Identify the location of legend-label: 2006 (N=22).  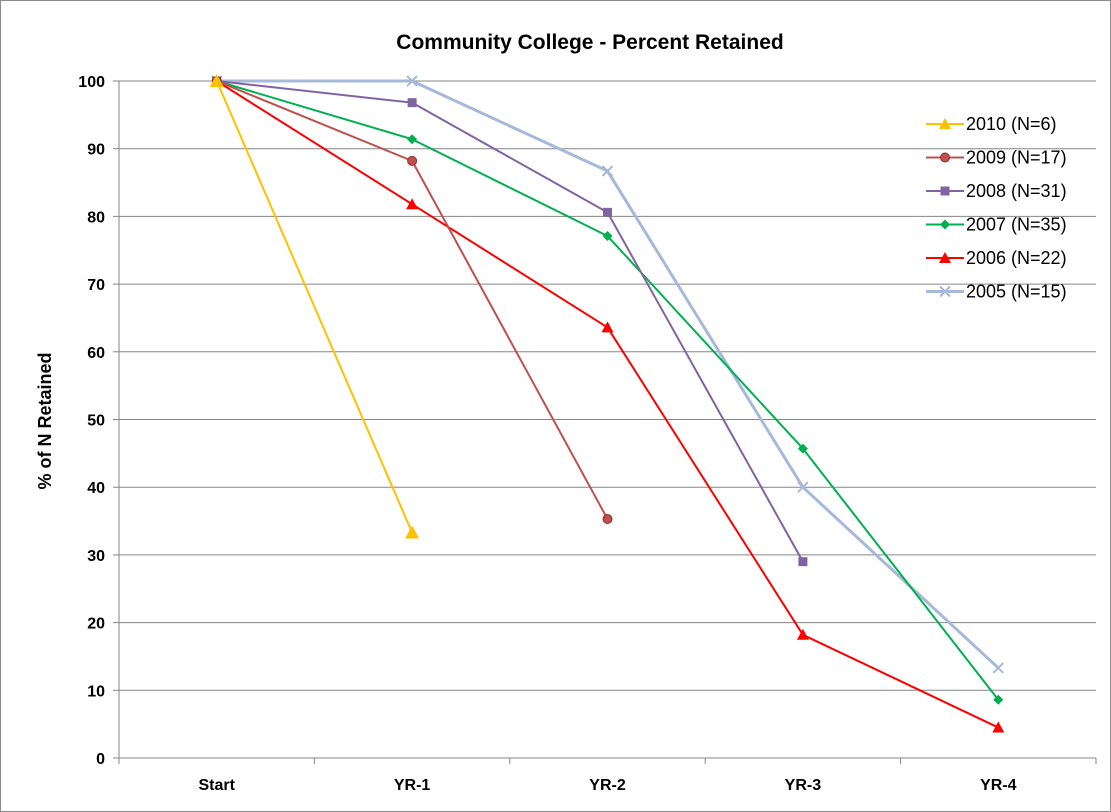
(1016, 258).